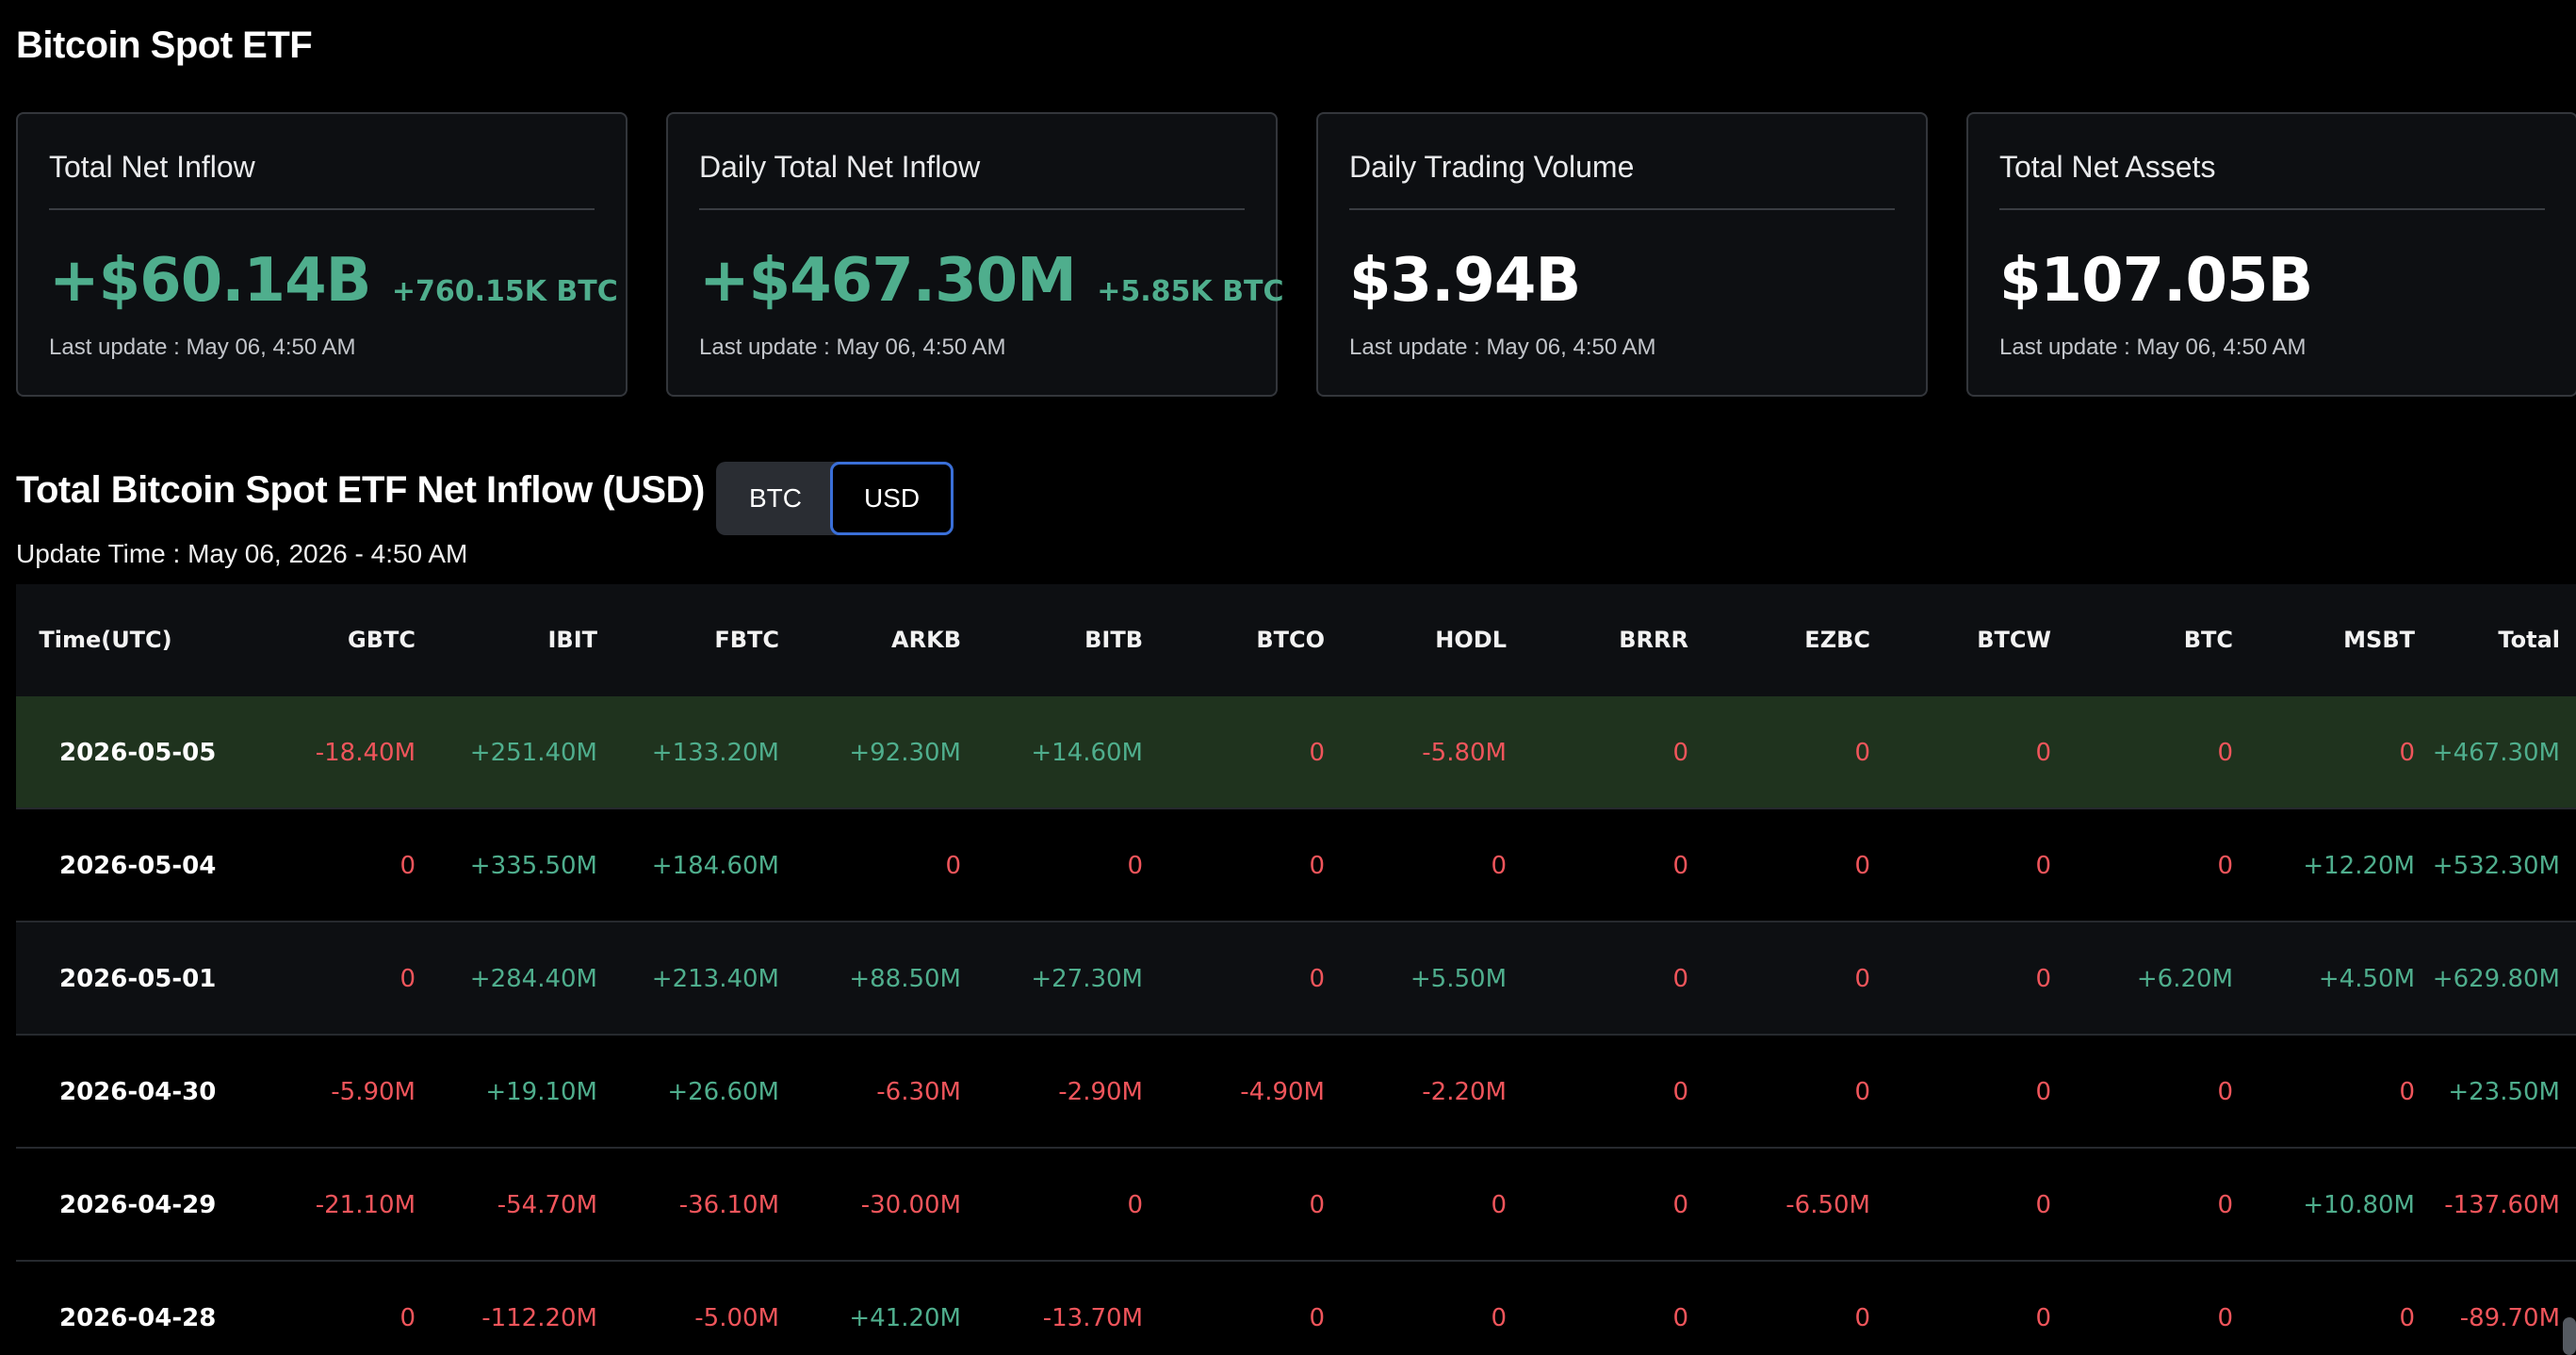  I want to click on cell-arkb: 0, so click(953, 866).